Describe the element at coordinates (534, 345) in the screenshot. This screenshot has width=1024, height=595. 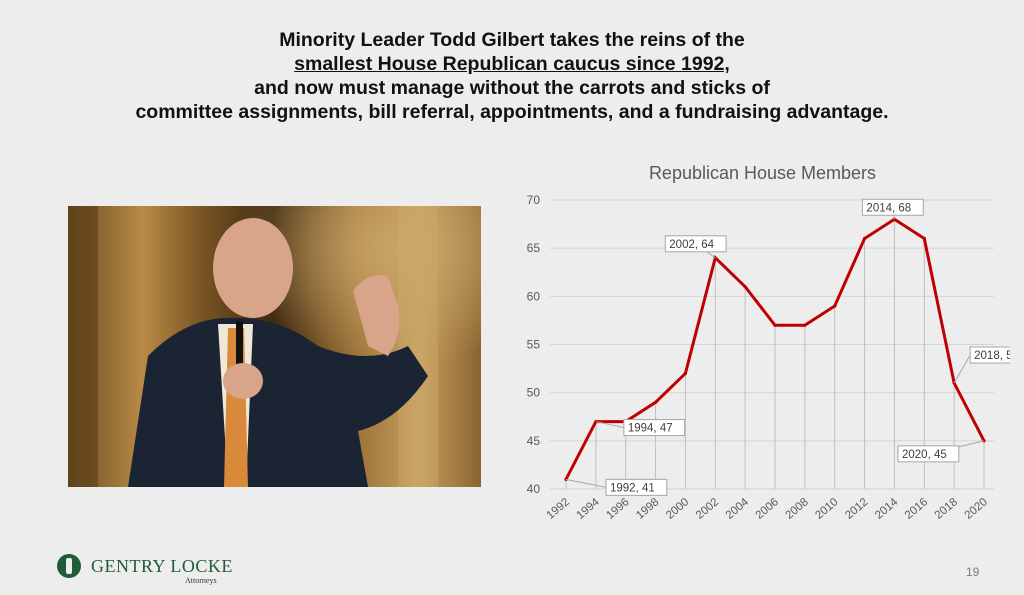
I see `y-tick-label: 55` at that location.